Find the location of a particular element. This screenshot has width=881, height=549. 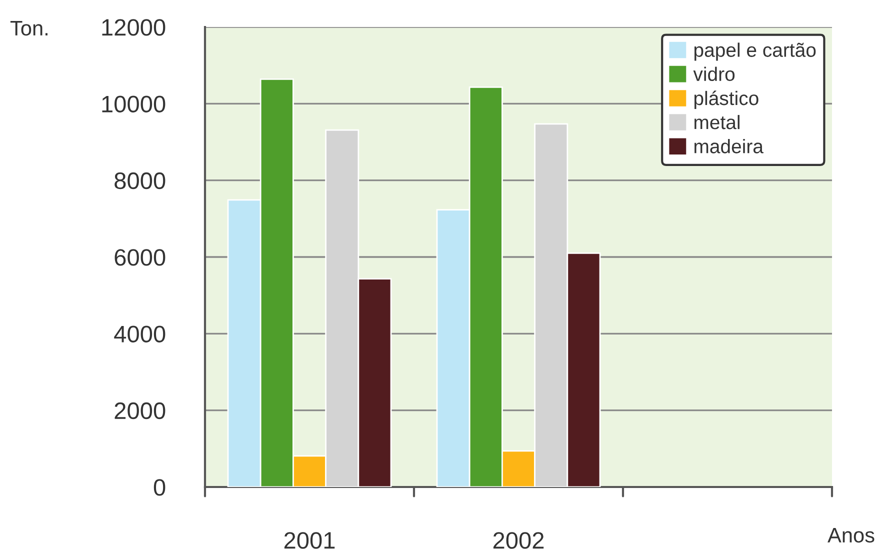

y-tick-label: 8000 is located at coordinates (140, 181).